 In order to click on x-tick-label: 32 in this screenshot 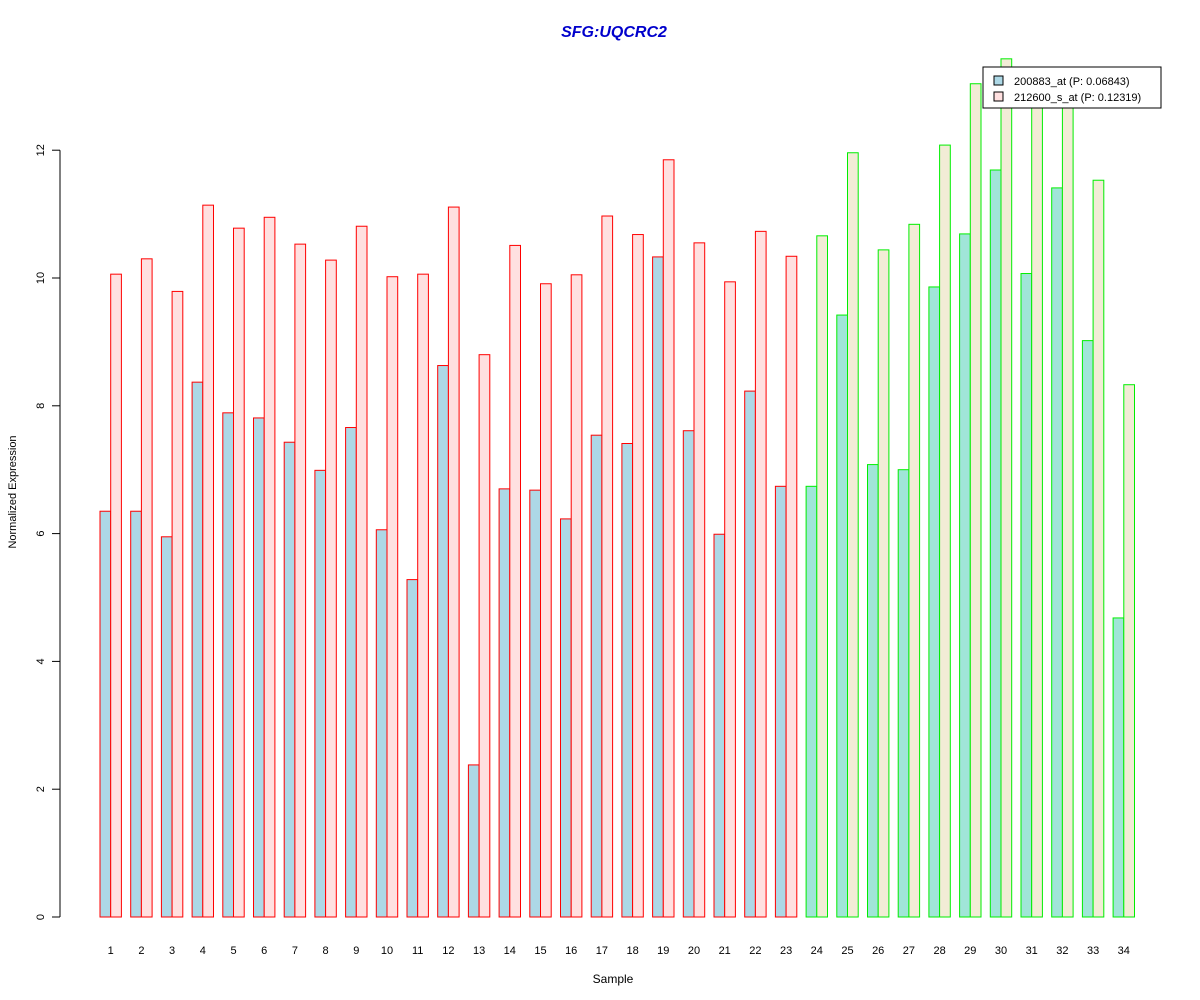, I will do `click(1062, 951)`.